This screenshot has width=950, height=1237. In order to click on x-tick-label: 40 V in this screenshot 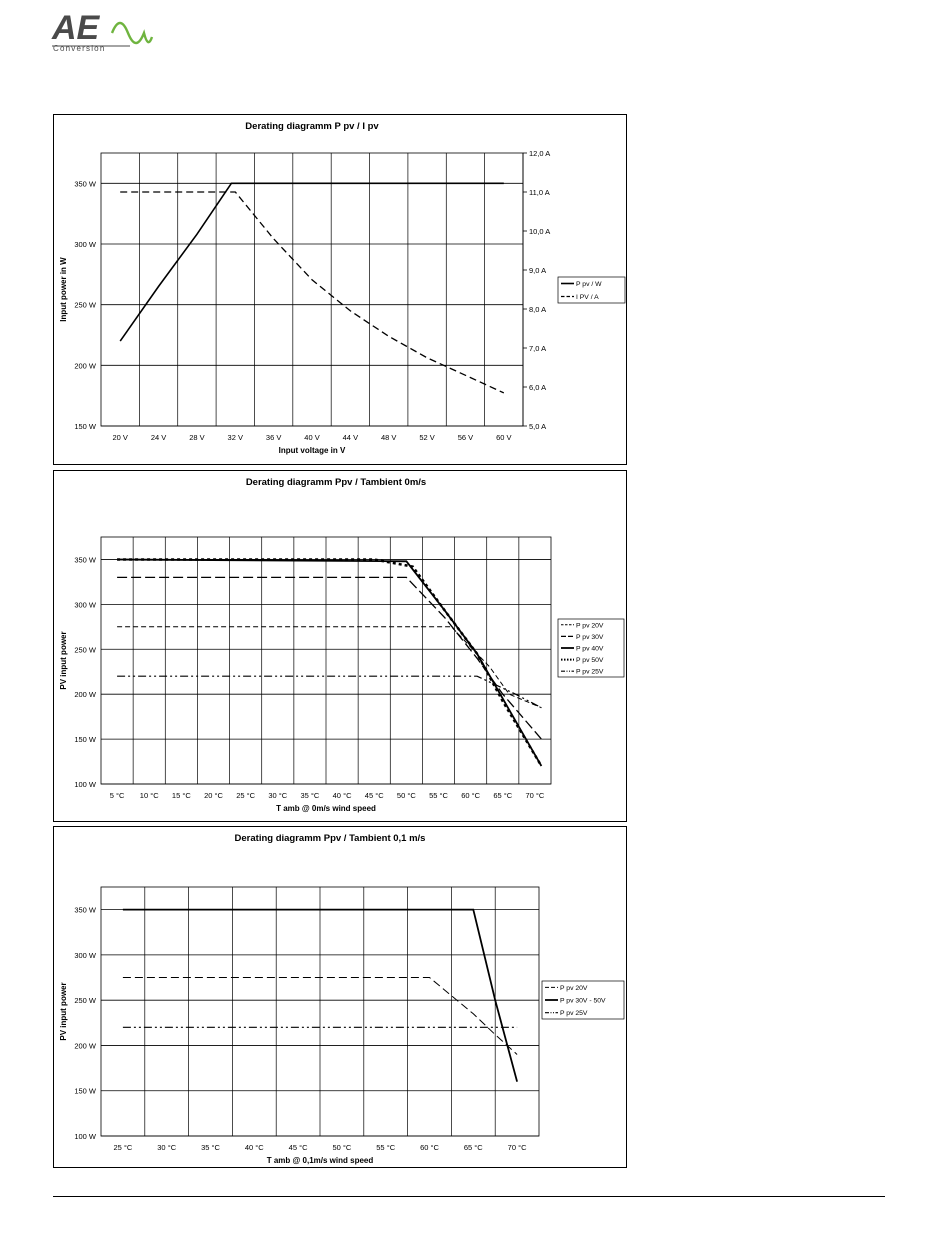, I will do `click(311, 437)`.